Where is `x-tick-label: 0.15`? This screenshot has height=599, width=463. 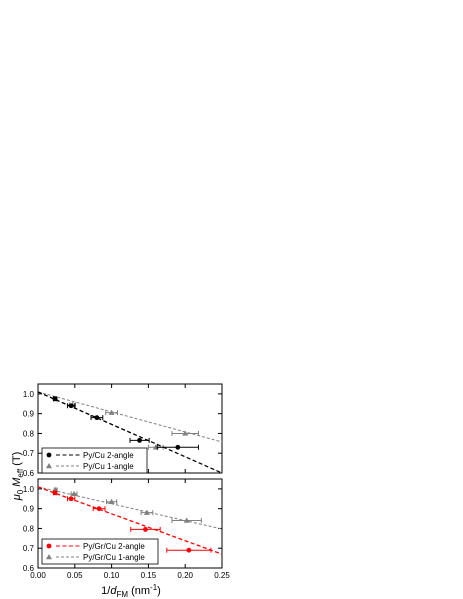
x-tick-label: 0.15 is located at coordinates (149, 575).